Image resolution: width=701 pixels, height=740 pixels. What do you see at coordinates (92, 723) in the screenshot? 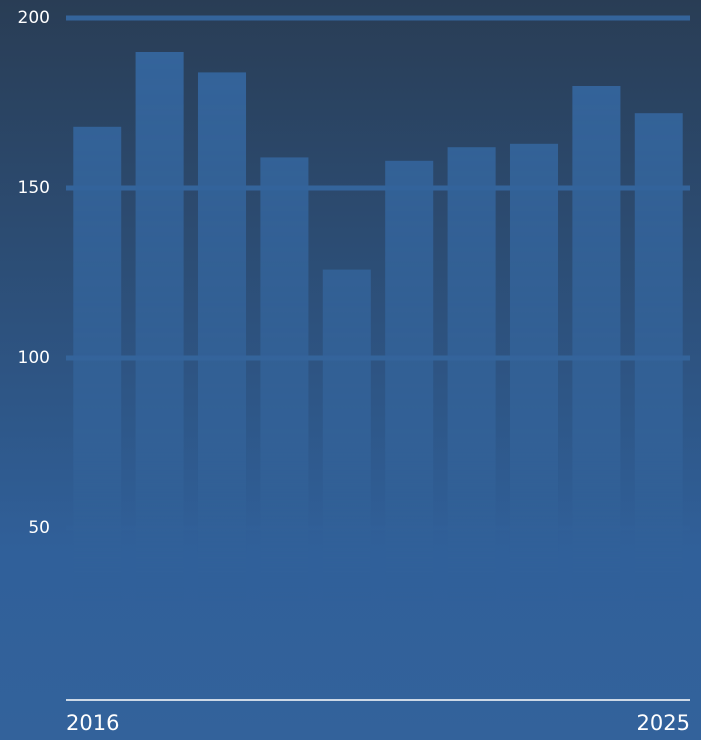
I see `x-tick-label: 2016` at bounding box center [92, 723].